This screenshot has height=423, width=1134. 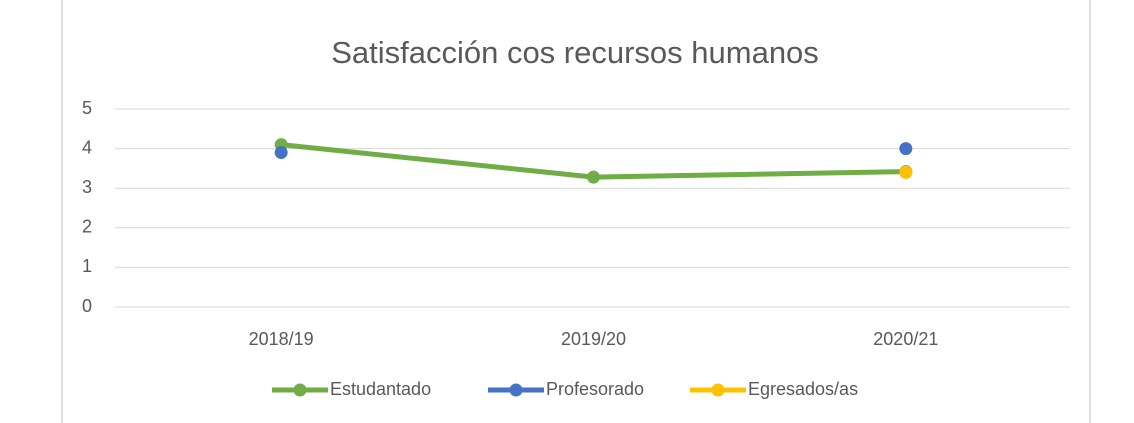 What do you see at coordinates (87, 306) in the screenshot?
I see `y-tick-label: 0` at bounding box center [87, 306].